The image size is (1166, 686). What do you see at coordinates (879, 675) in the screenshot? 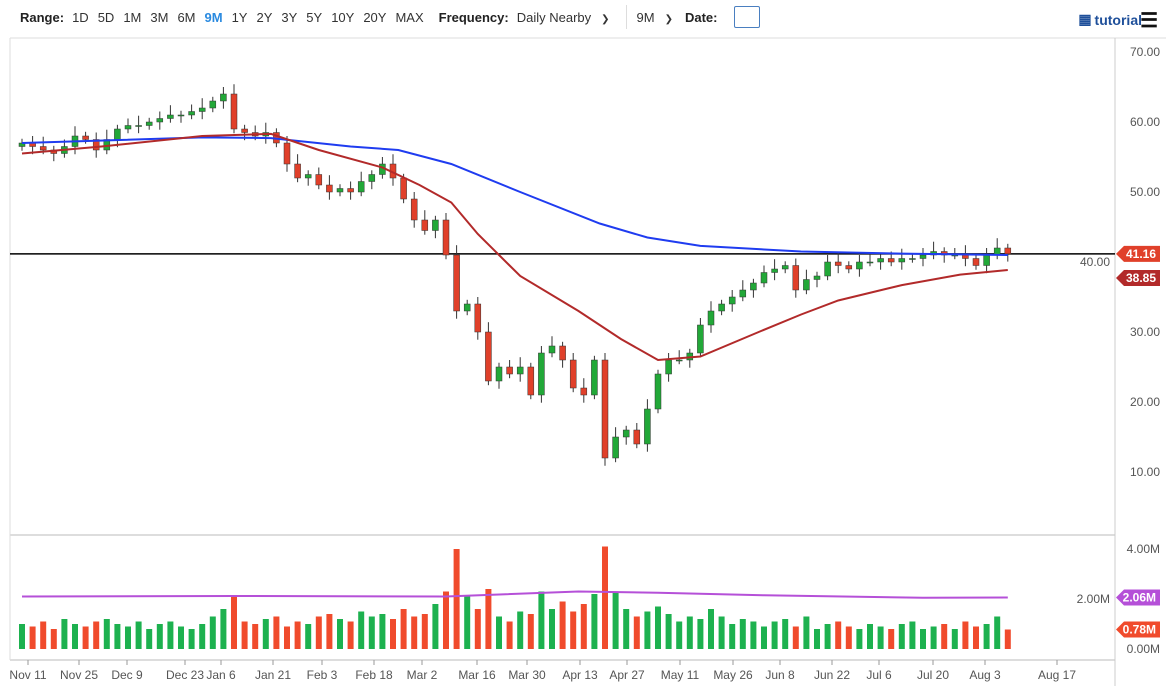
I see `x-tick-label: Jul 6` at bounding box center [879, 675].